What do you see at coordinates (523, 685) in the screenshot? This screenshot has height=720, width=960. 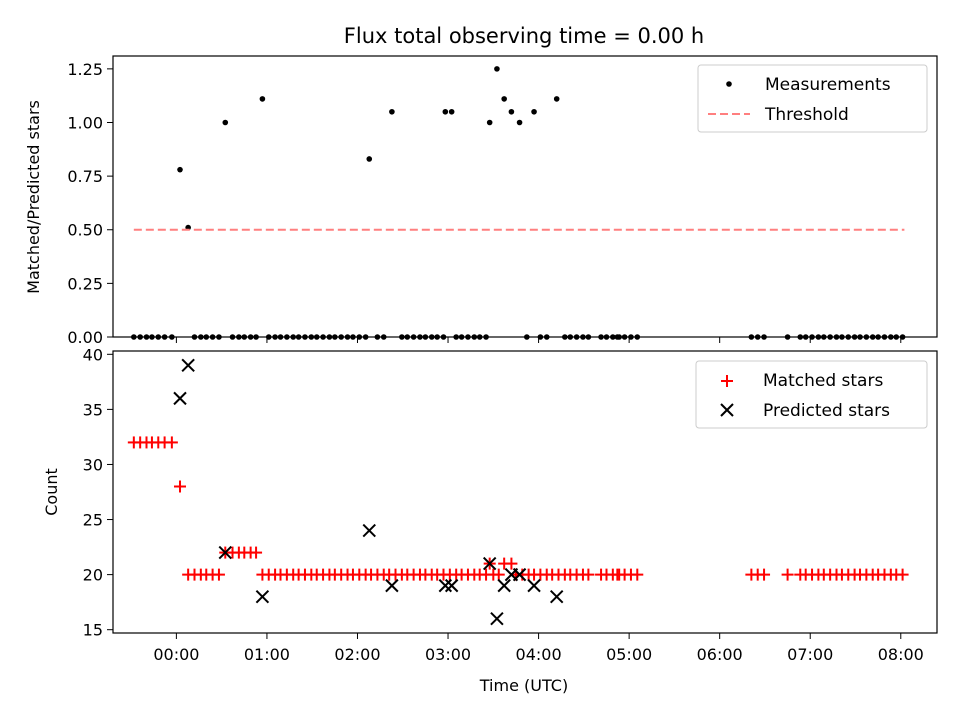 I see `bottom-x-axis-label: Time (UTC)` at bounding box center [523, 685].